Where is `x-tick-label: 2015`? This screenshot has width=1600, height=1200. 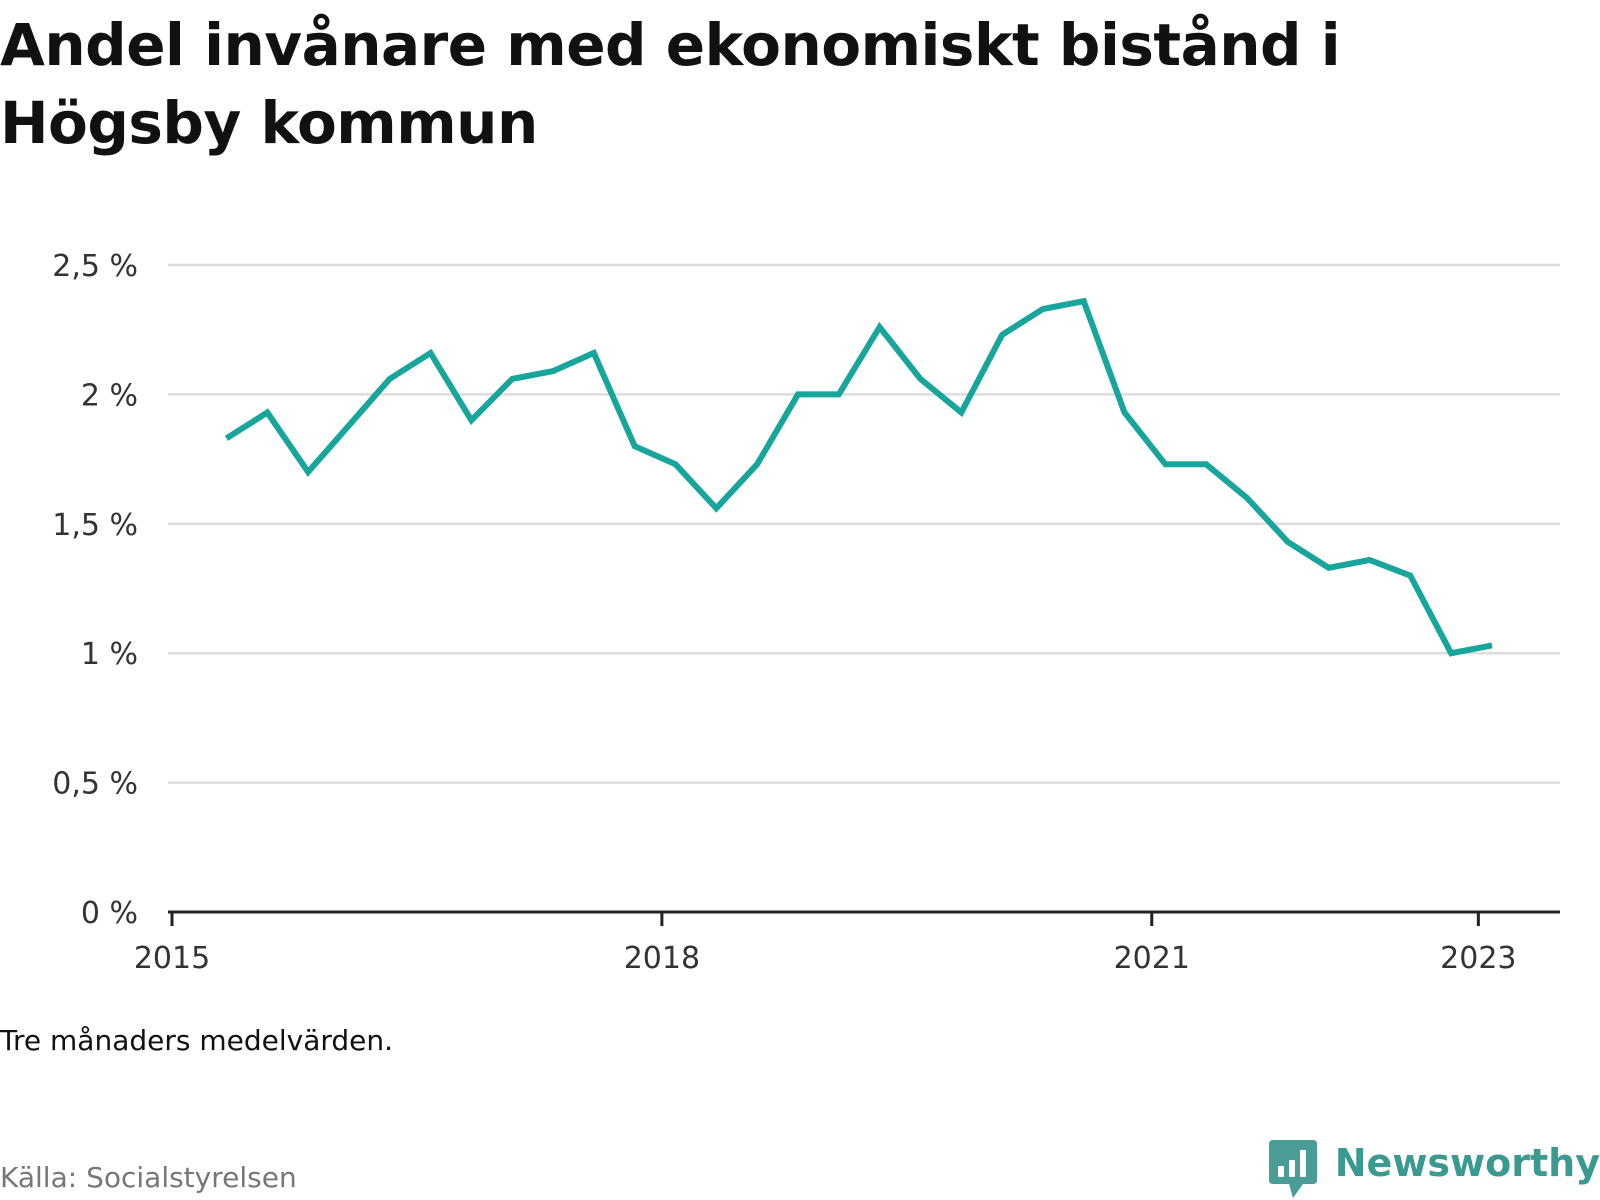 x-tick-label: 2015 is located at coordinates (172, 958).